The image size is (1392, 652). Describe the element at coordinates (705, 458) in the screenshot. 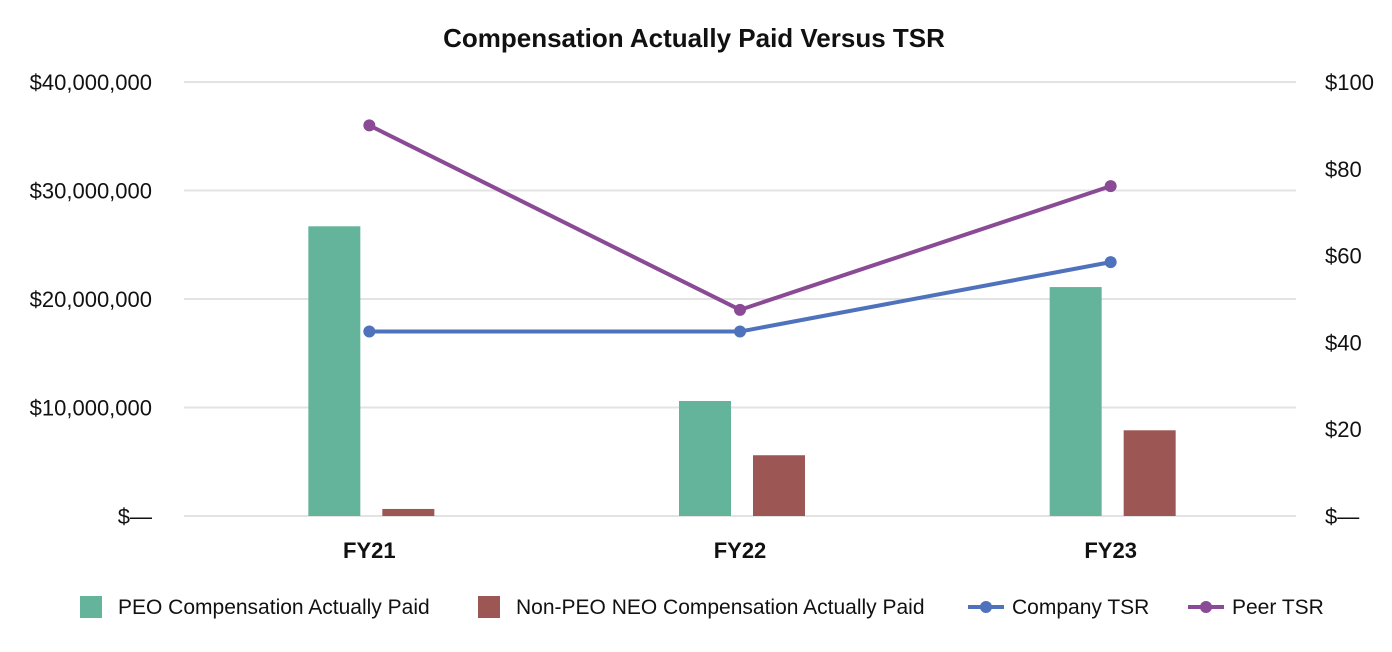

I see `bar-peo-compensation-actually-paid-fy22` at that location.